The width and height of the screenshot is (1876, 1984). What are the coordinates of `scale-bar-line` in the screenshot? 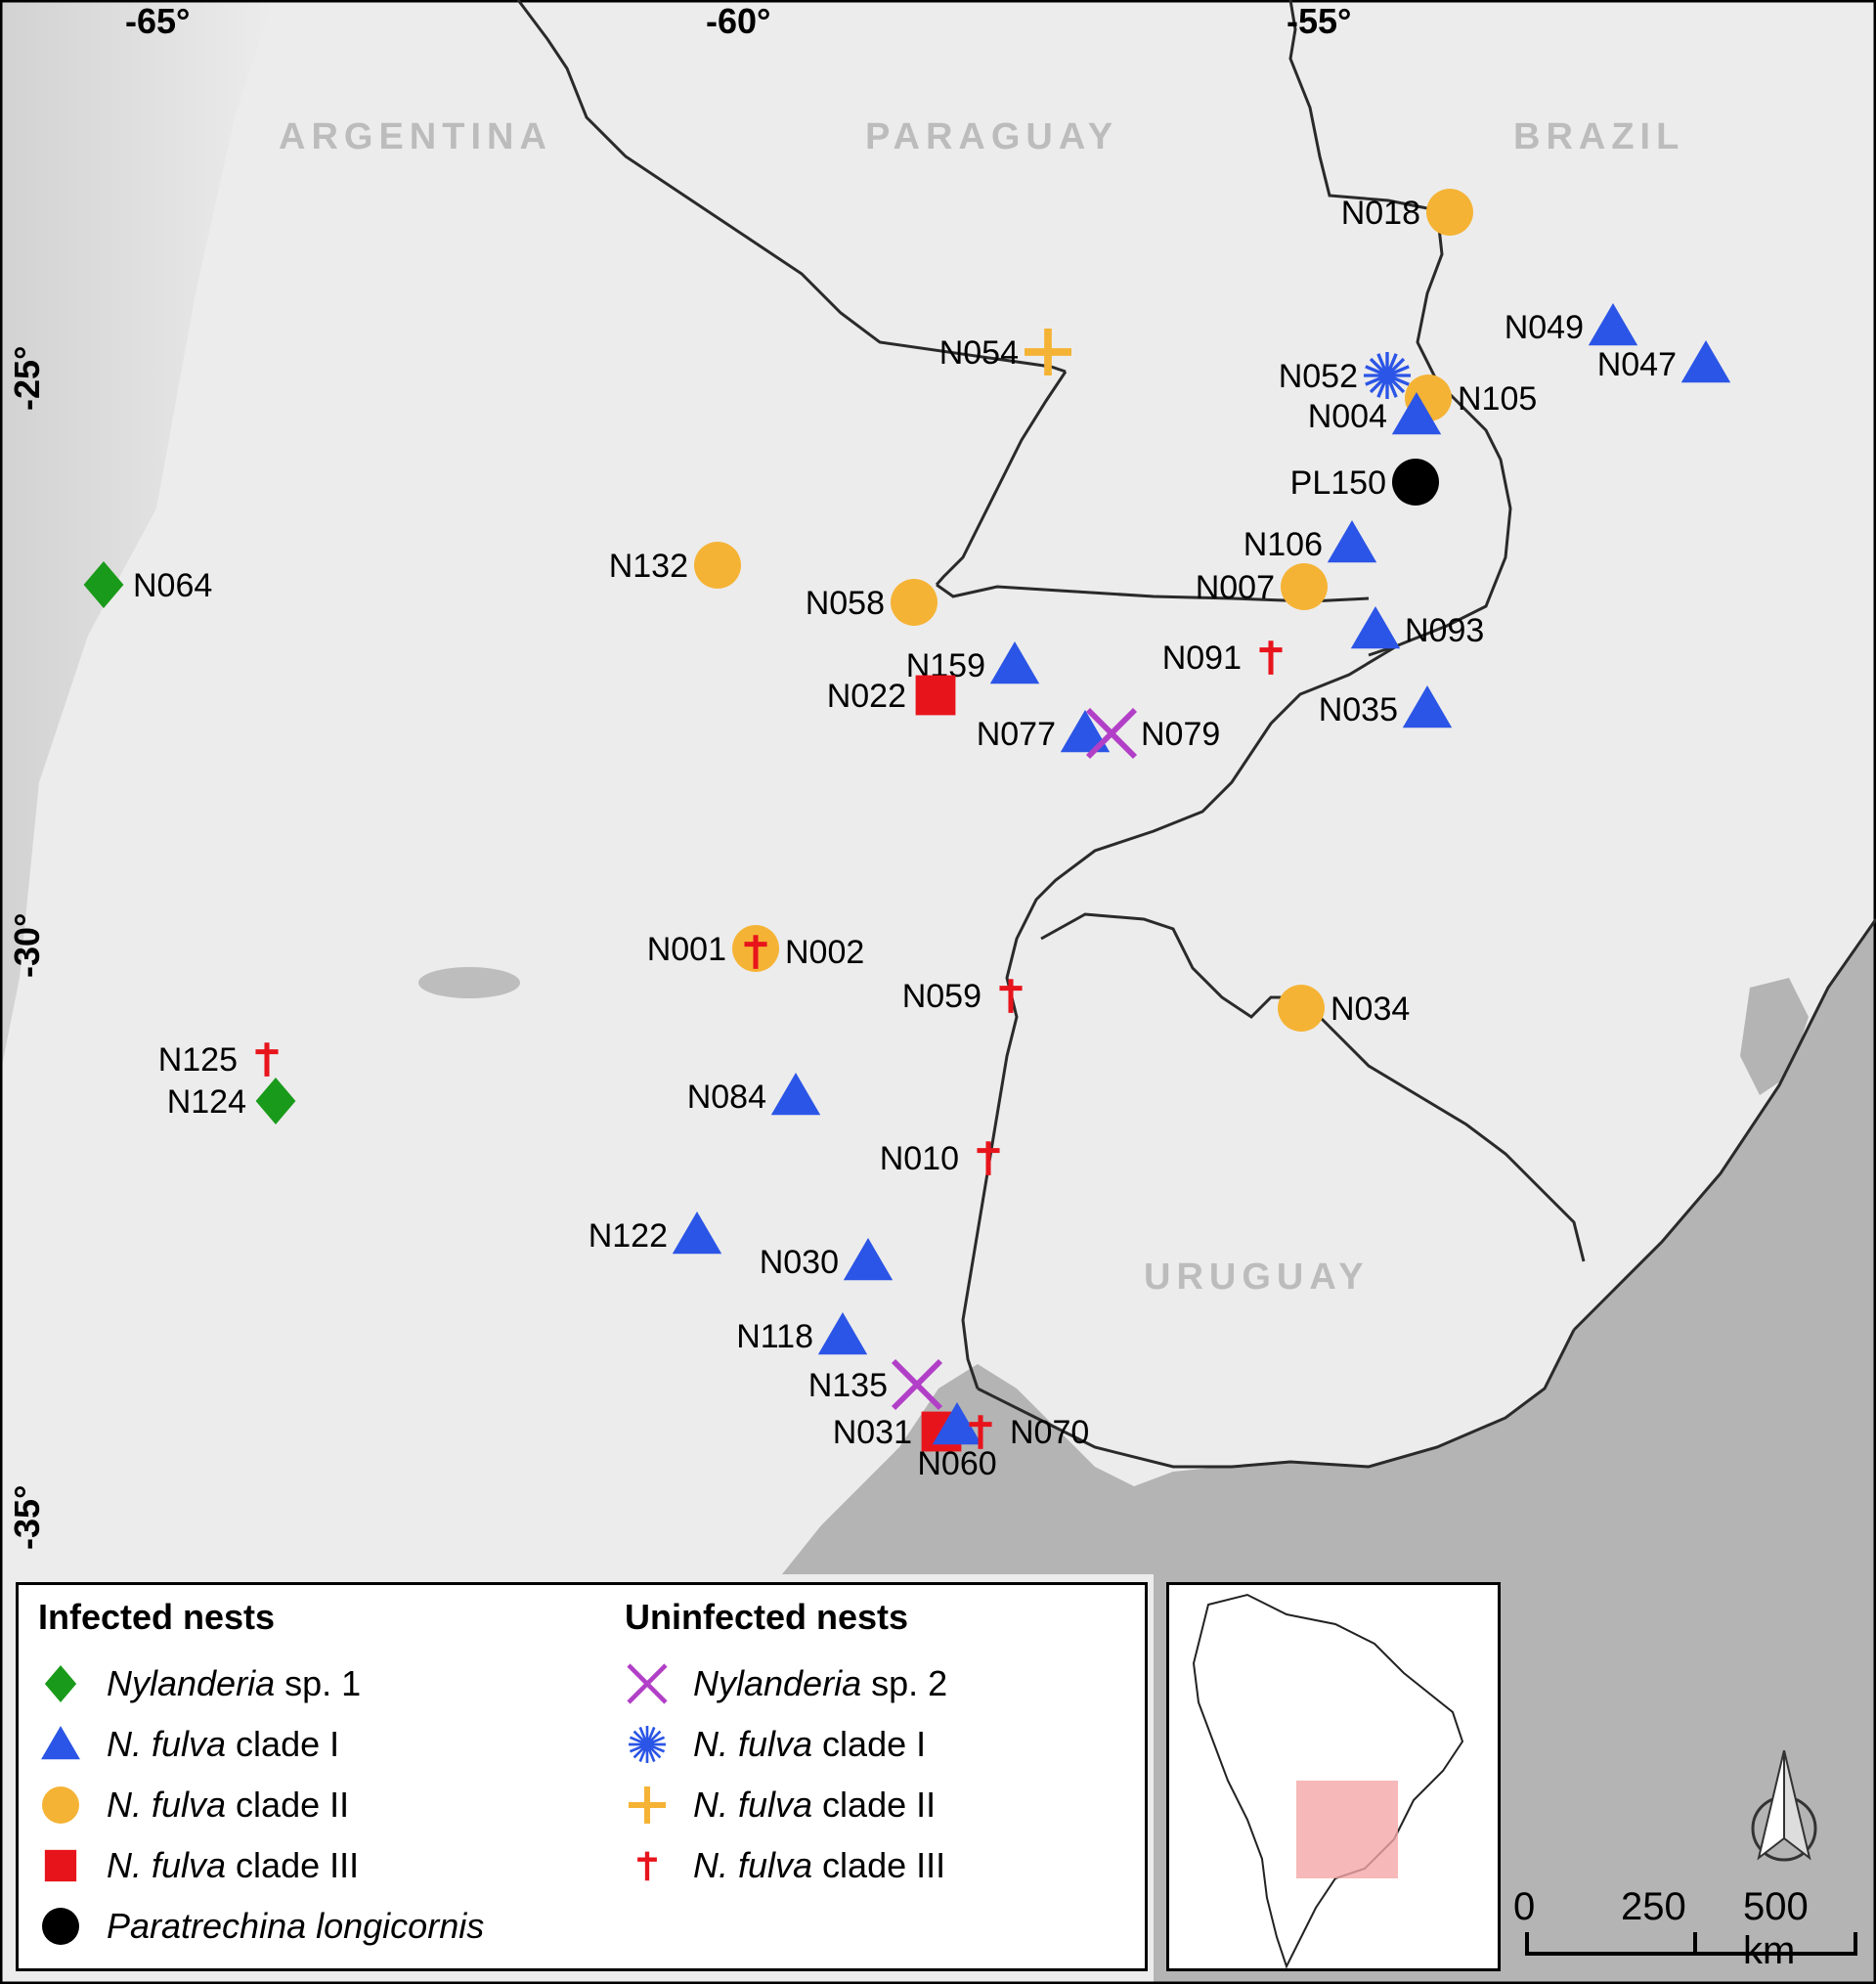 It's located at (1691, 1944).